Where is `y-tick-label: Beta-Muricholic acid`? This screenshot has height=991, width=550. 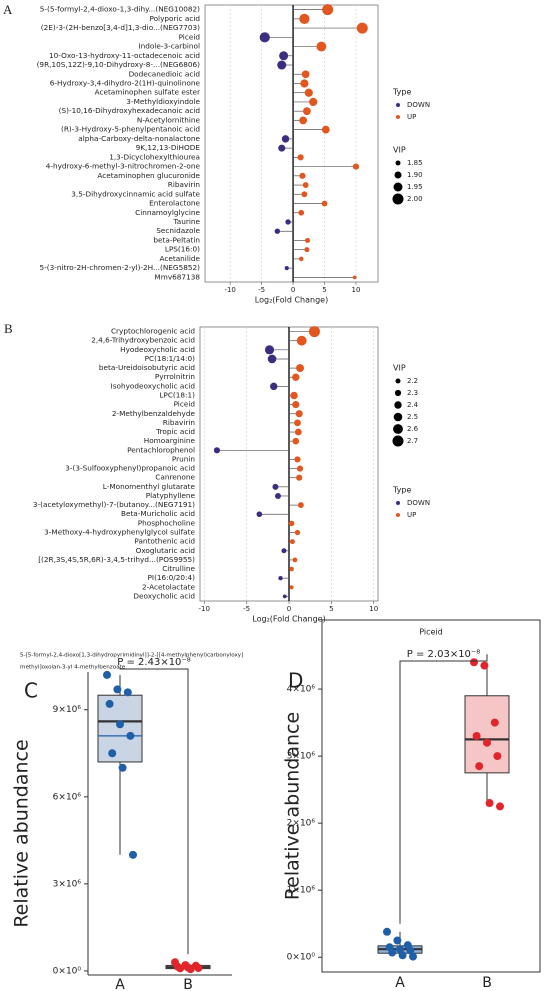 y-tick-label: Beta-Muricholic acid is located at coordinates (158, 513).